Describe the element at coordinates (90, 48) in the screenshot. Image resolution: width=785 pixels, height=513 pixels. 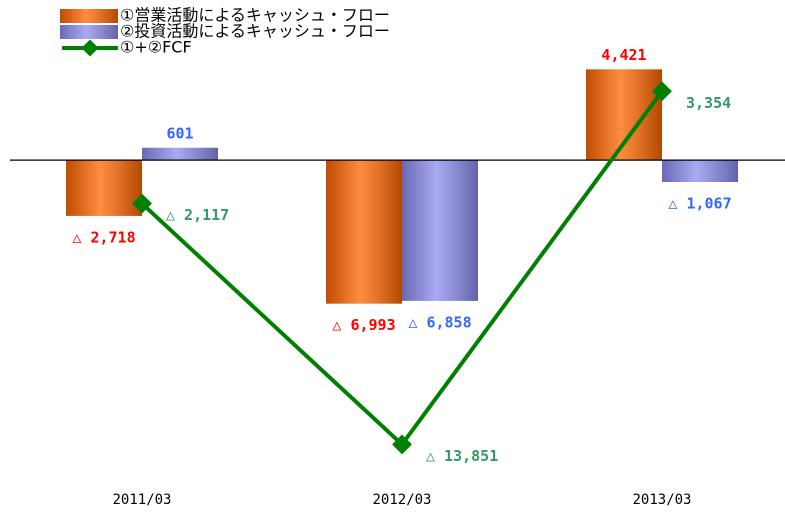
I see `legend-marker` at that location.